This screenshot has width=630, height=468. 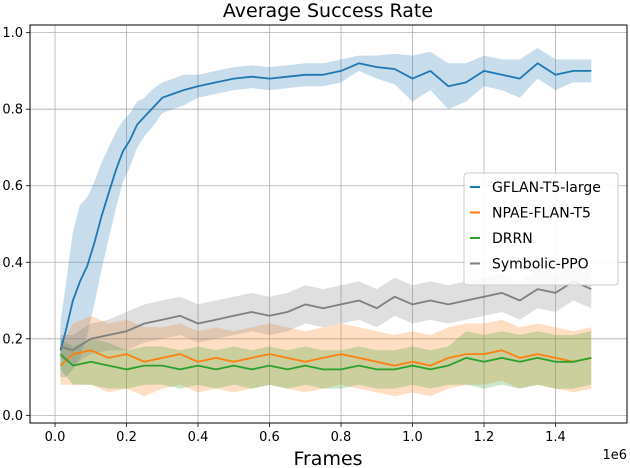 I want to click on legend-label: NPAE-FLAN-T5, so click(x=541, y=214).